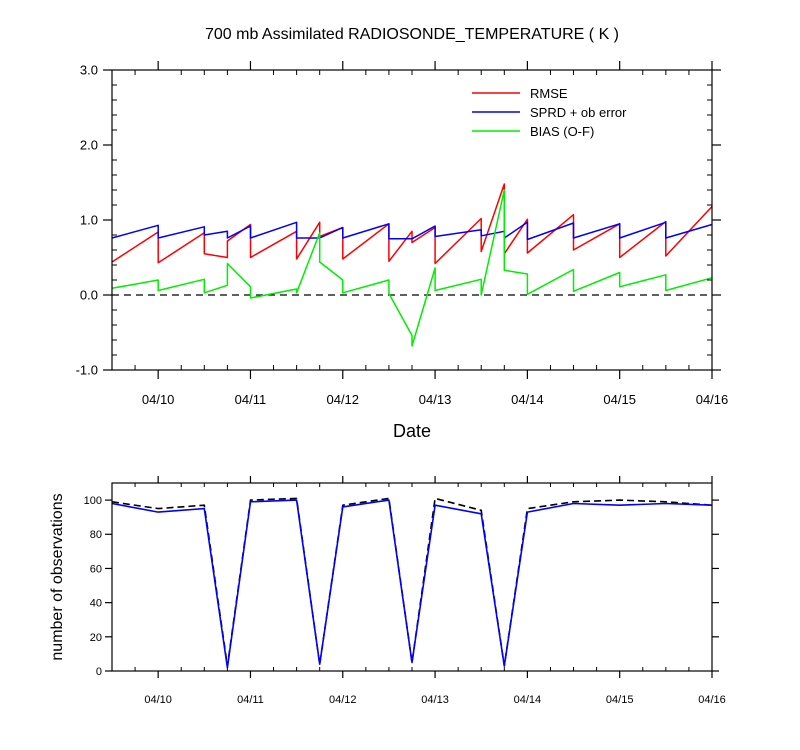 The image size is (800, 750). I want to click on metrics-y-tick-label: 2.0, so click(89, 145).